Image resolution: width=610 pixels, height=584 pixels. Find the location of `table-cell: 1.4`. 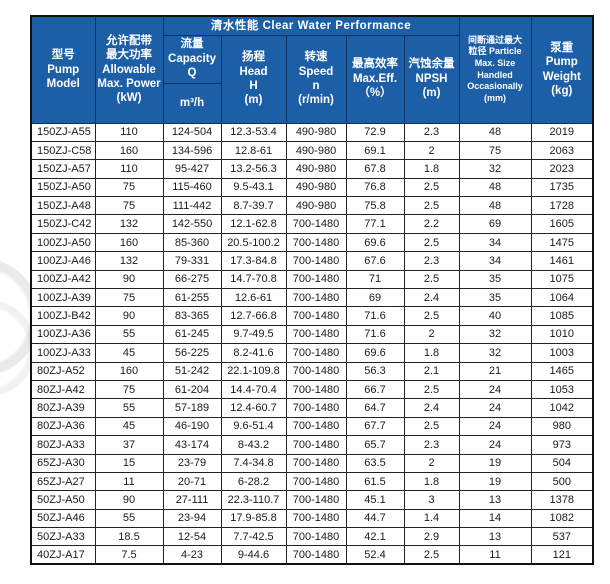

table-cell: 1.4 is located at coordinates (431, 518).